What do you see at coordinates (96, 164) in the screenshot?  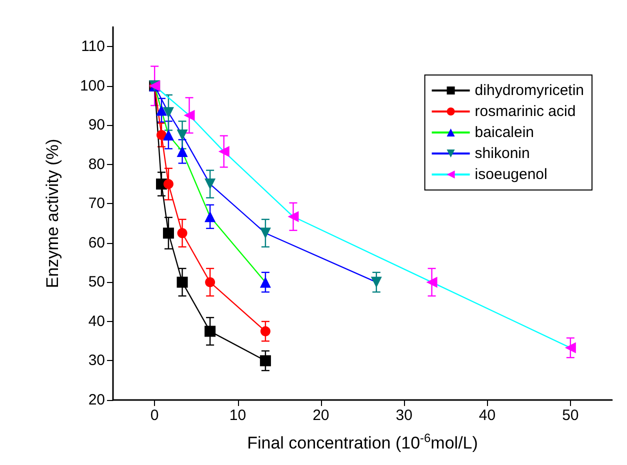 I see `y-tick-label: 80` at bounding box center [96, 164].